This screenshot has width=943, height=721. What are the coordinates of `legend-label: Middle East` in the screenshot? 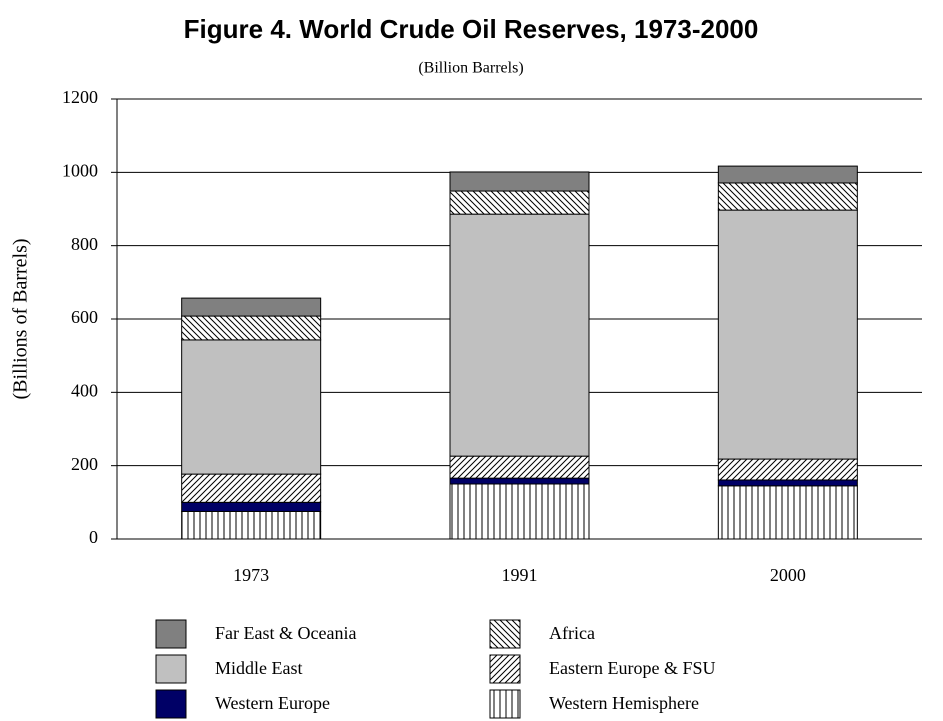 It's located at (259, 668).